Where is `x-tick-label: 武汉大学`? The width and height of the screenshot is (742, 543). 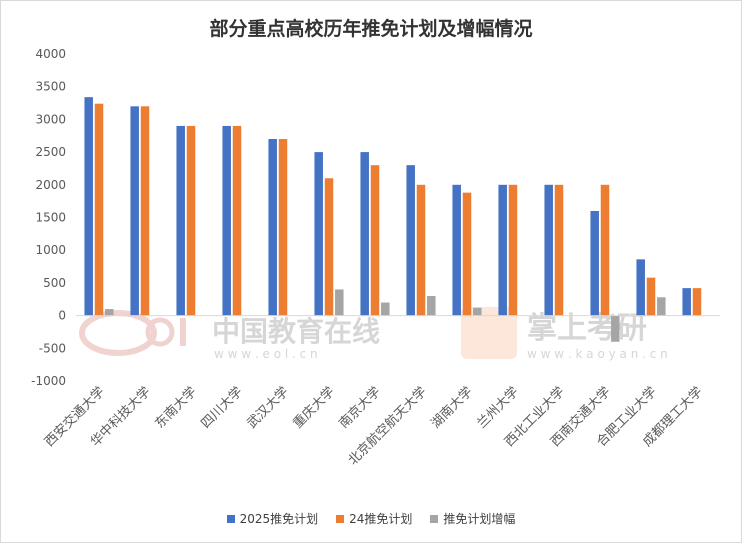
x-tick-label: 武汉大学 is located at coordinates (268, 408).